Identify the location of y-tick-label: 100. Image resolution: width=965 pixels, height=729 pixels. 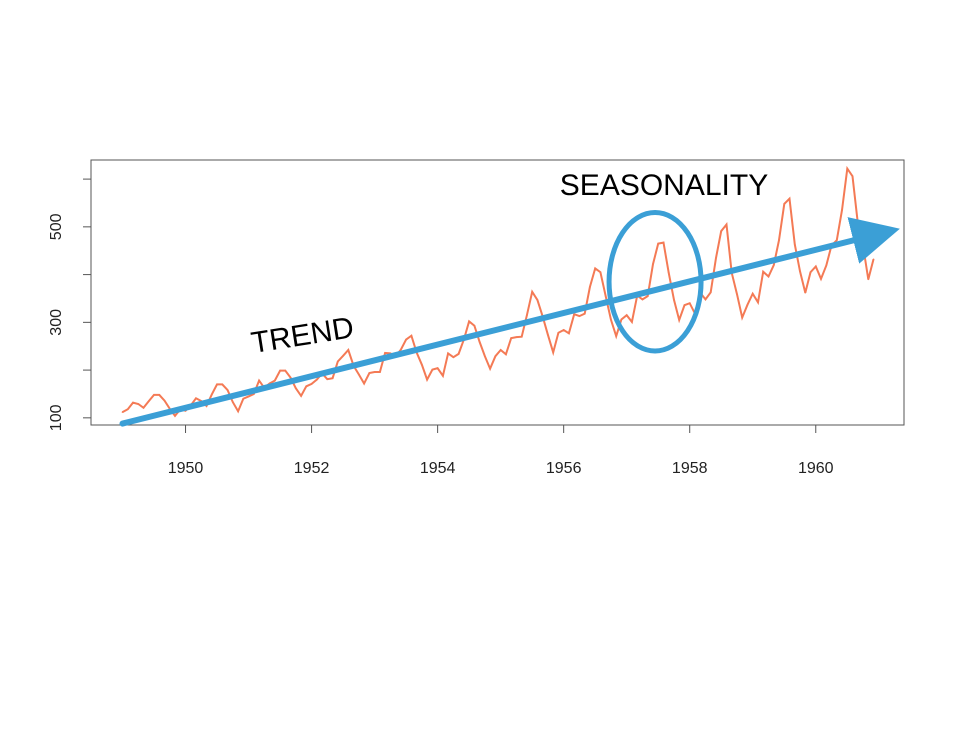
(56, 417).